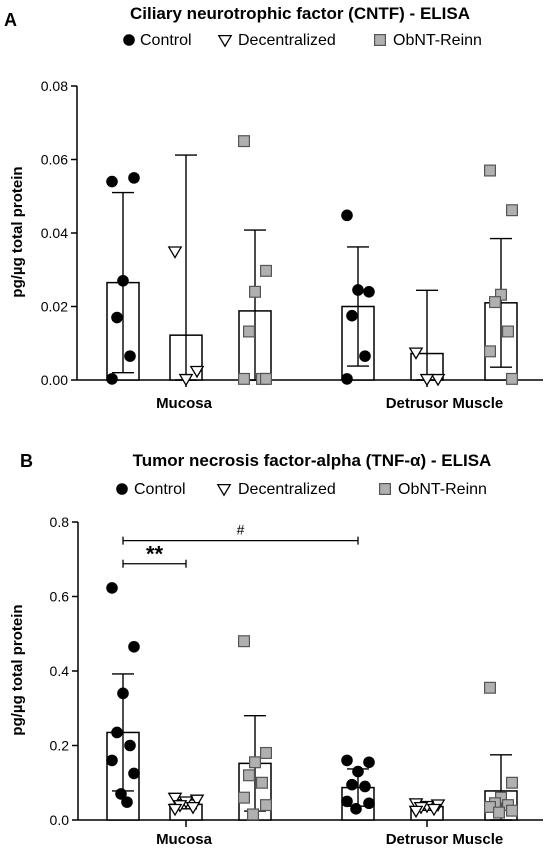 This screenshot has width=550, height=854. I want to click on chart-b-legend-label-2: ObNT-Reinn, so click(442, 489).